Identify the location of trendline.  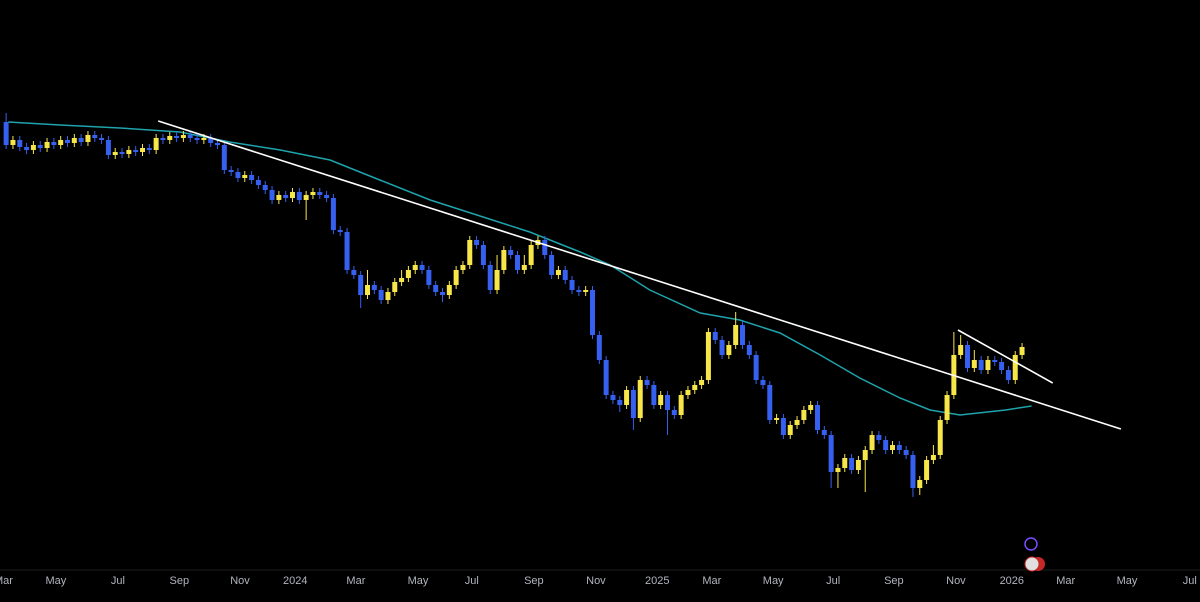
(1005, 356).